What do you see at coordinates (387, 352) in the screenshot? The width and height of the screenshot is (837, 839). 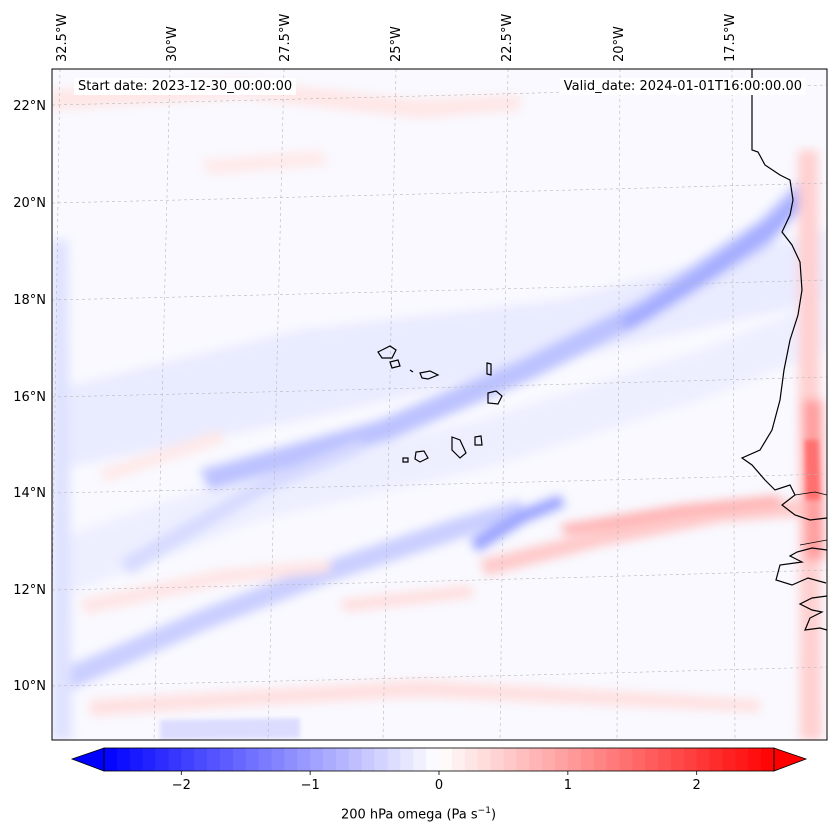 I see `island-santo-antao` at bounding box center [387, 352].